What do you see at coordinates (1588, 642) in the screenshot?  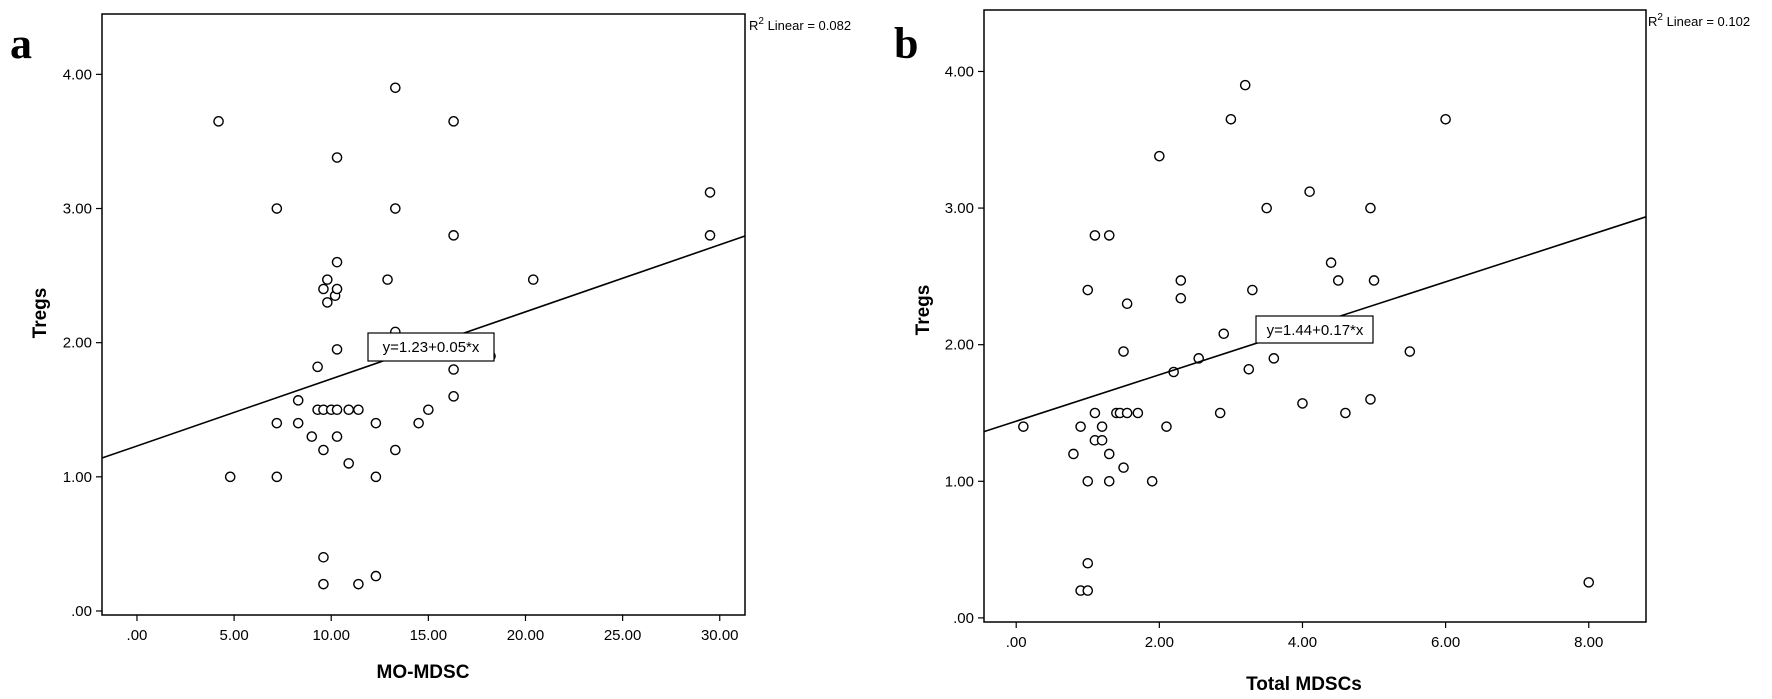 I see `x-tick-label: 8.00` at bounding box center [1588, 642].